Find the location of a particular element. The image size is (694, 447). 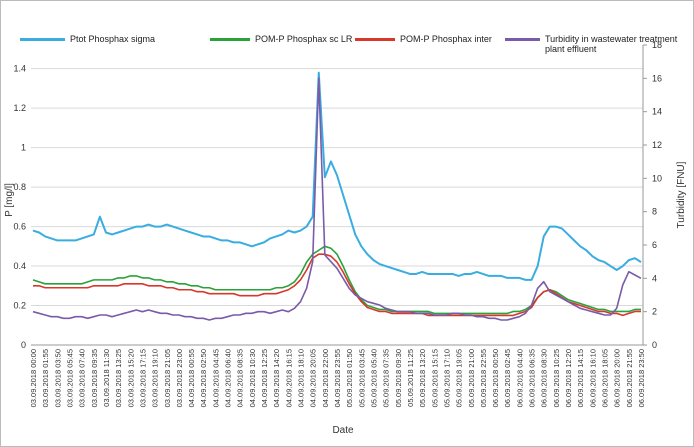

x-tick-label: 03.09.2018 07:40 is located at coordinates (82, 378).